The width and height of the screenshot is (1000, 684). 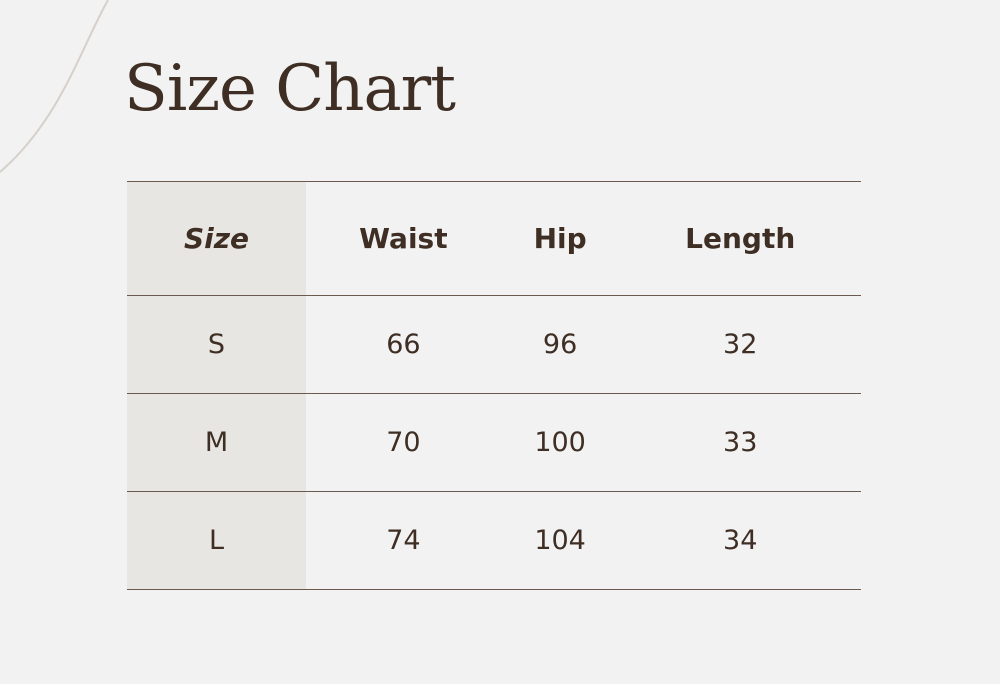 What do you see at coordinates (740, 238) in the screenshot?
I see `header-length: Length` at bounding box center [740, 238].